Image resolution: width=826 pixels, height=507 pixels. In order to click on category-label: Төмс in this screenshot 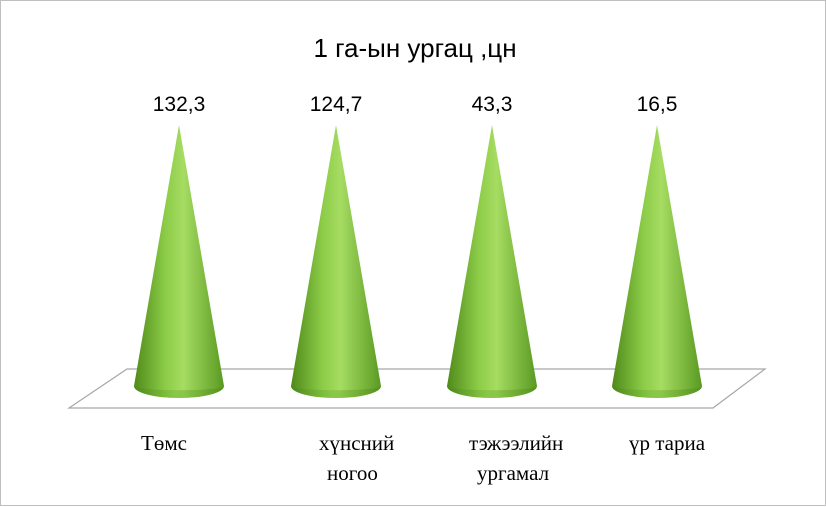, I will do `click(164, 443)`.